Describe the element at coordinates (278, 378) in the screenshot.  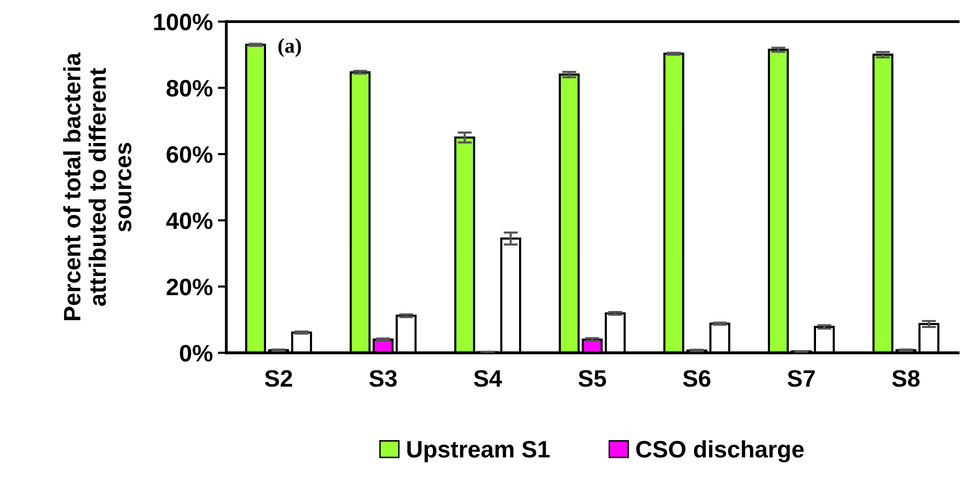
I see `x-tick-label: S2` at that location.